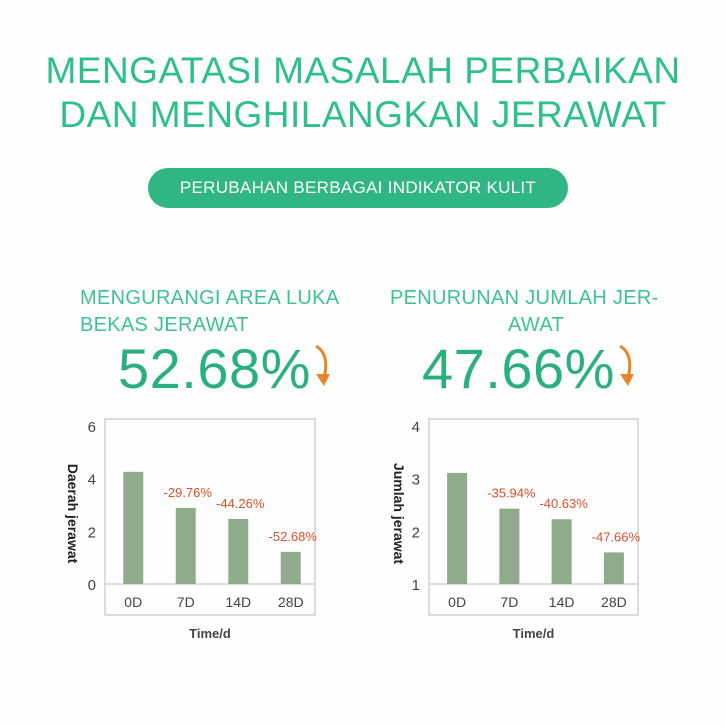 The width and height of the screenshot is (726, 726). I want to click on title-line-2: DAN MENGHILANGKAN JERAWAT, so click(363, 114).